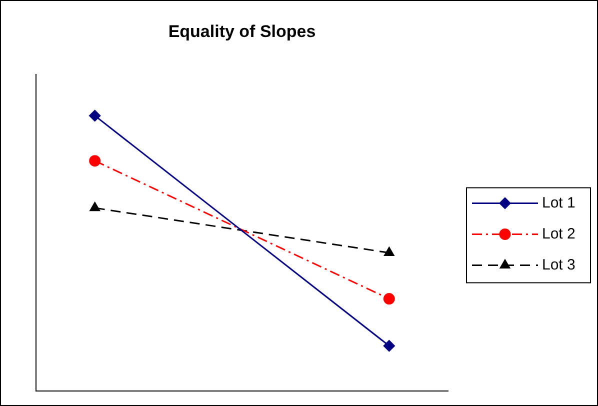 This screenshot has height=406, width=598. Describe the element at coordinates (559, 265) in the screenshot. I see `legend-label: Lot 3` at that location.